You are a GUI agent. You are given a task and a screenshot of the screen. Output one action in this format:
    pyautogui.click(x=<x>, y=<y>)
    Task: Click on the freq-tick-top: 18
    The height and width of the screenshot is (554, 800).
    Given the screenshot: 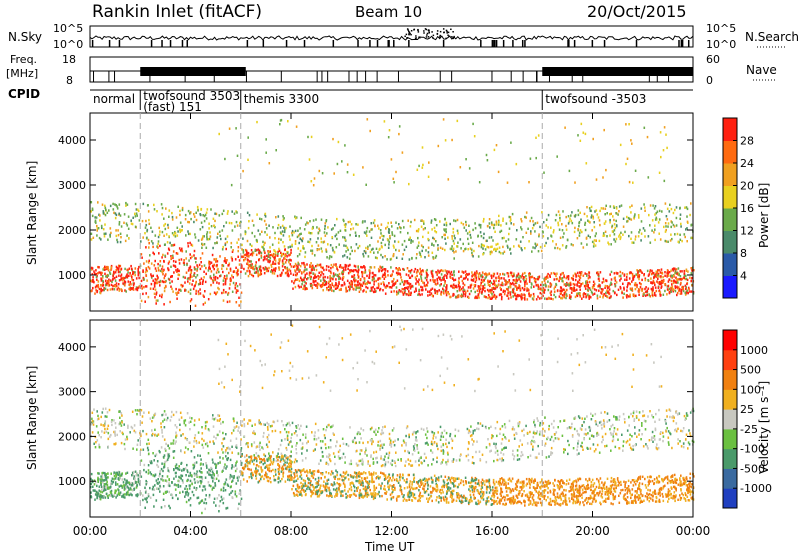 What is the action you would take?
    pyautogui.click(x=69, y=59)
    